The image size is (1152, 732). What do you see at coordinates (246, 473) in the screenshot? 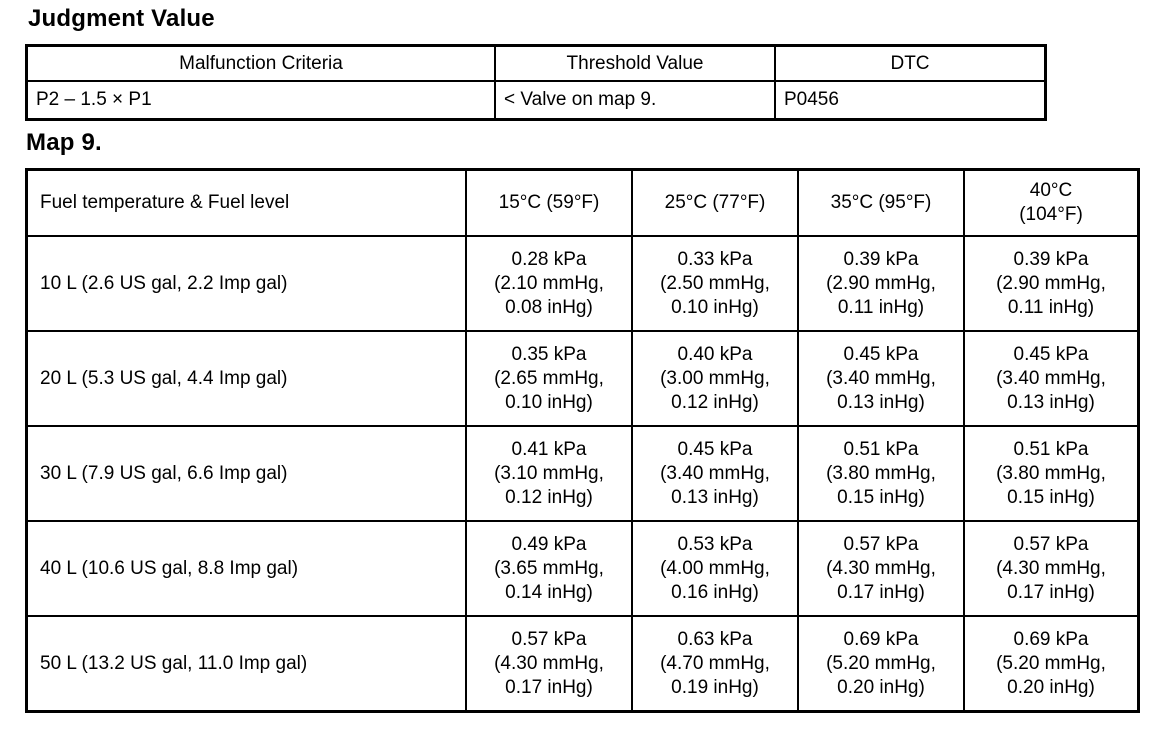
I see `fuel-level-cell: 30 L (7.9 US gal, 6.6 Imp gal)` at bounding box center [246, 473].